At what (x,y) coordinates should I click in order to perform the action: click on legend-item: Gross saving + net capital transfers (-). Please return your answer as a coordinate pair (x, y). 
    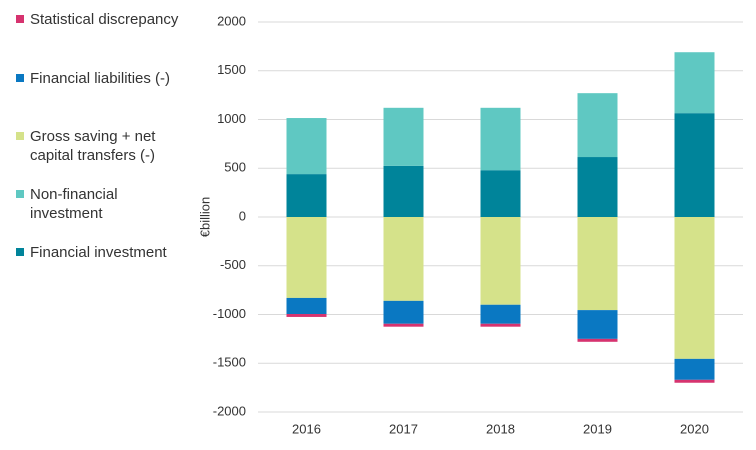
    Looking at the image, I should click on (103, 146).